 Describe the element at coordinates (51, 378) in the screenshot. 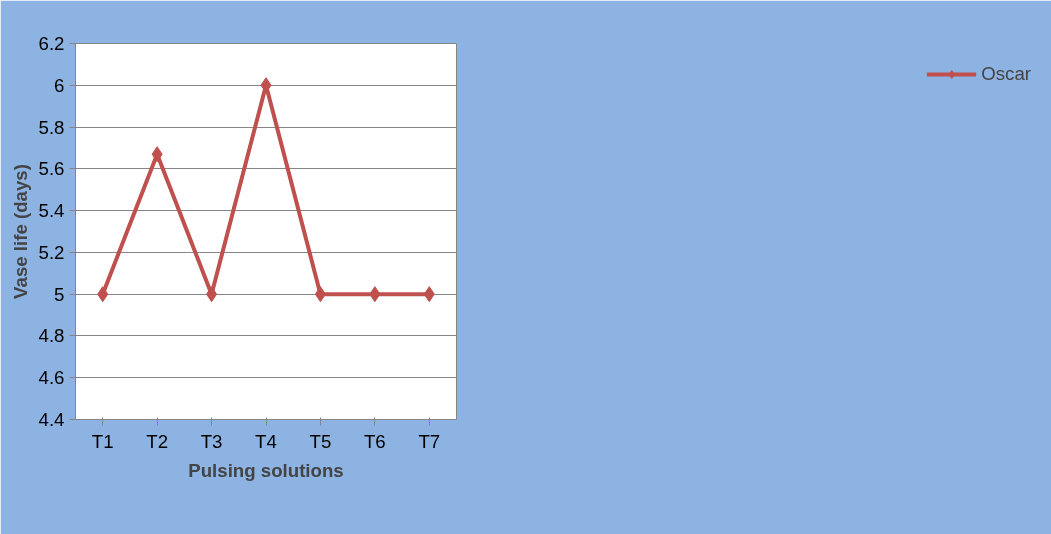

I see `y-tick-label: 4.6` at that location.